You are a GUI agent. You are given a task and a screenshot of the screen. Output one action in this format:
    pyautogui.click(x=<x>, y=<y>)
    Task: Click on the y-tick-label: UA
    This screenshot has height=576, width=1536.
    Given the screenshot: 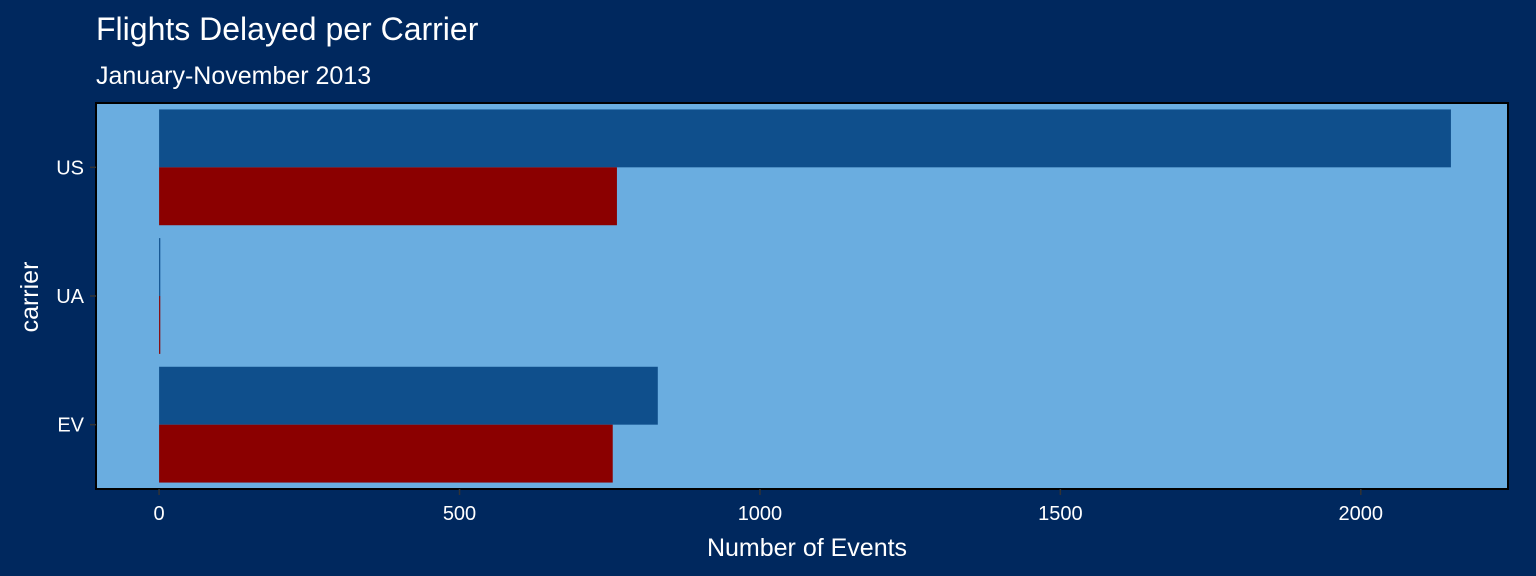 What is the action you would take?
    pyautogui.click(x=70, y=297)
    